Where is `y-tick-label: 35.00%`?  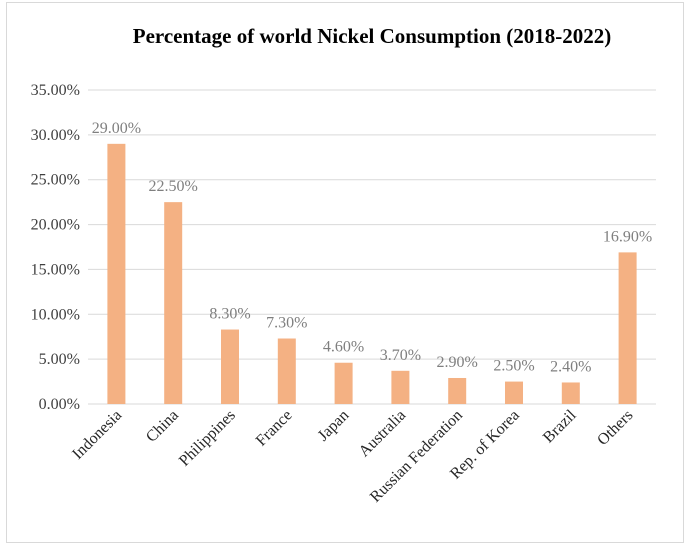 y-tick-label: 35.00% is located at coordinates (55, 90).